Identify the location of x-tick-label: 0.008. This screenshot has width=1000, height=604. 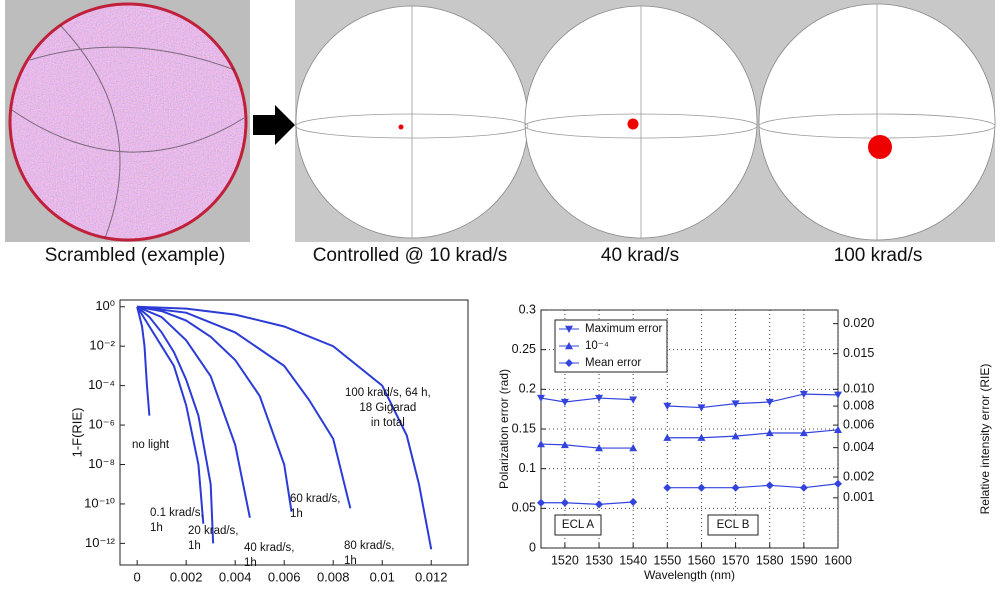
(333, 576).